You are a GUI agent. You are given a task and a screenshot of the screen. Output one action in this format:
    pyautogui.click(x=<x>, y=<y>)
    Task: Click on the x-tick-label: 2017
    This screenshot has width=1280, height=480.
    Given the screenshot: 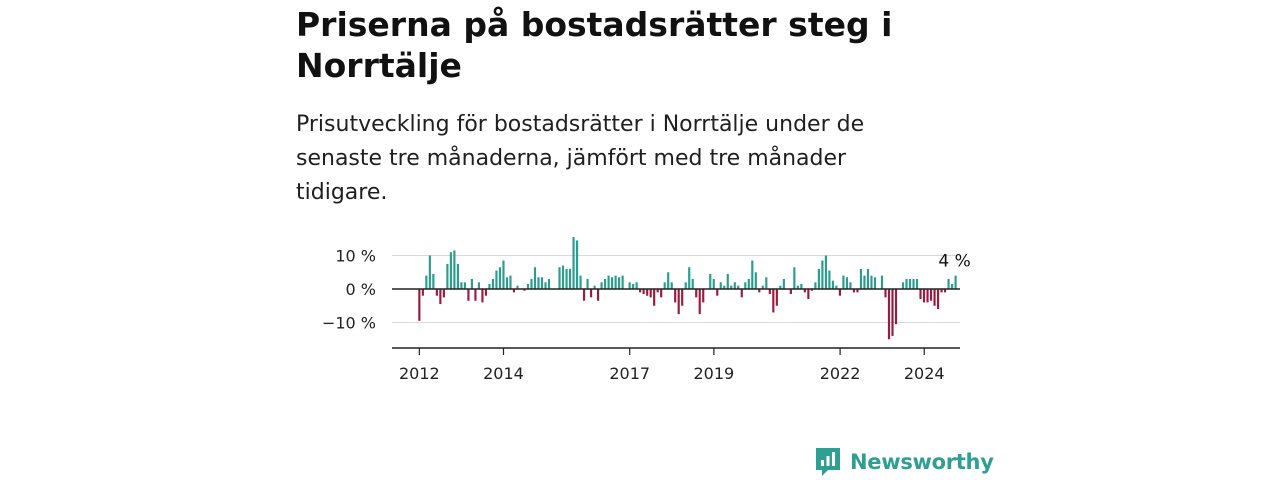 What is the action you would take?
    pyautogui.click(x=629, y=373)
    